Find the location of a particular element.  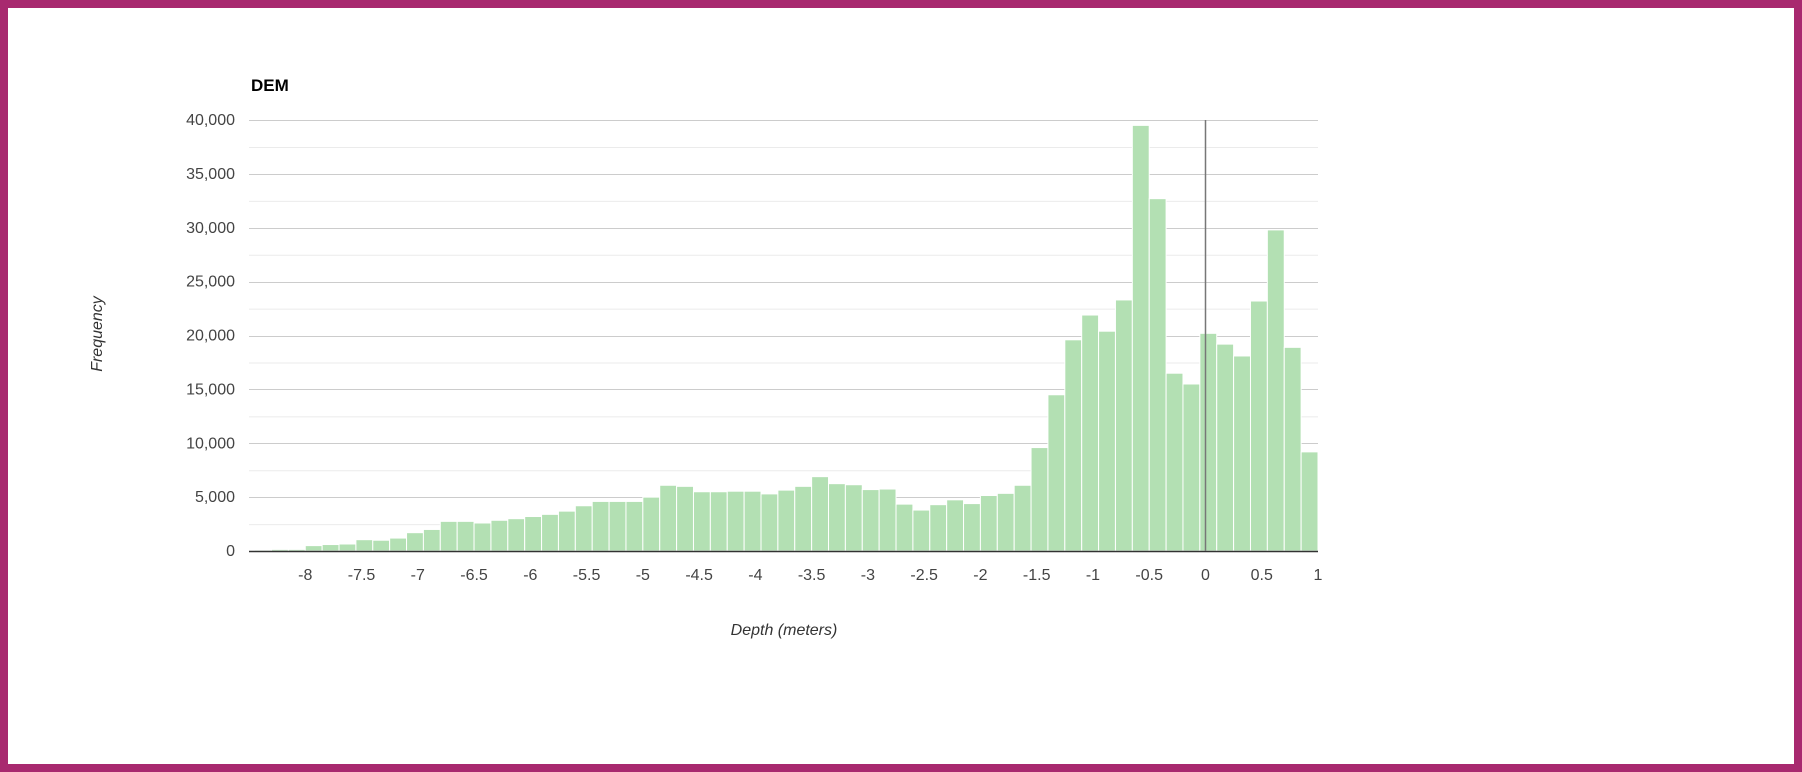

y-tick-label: 35,000 is located at coordinates (210, 174).